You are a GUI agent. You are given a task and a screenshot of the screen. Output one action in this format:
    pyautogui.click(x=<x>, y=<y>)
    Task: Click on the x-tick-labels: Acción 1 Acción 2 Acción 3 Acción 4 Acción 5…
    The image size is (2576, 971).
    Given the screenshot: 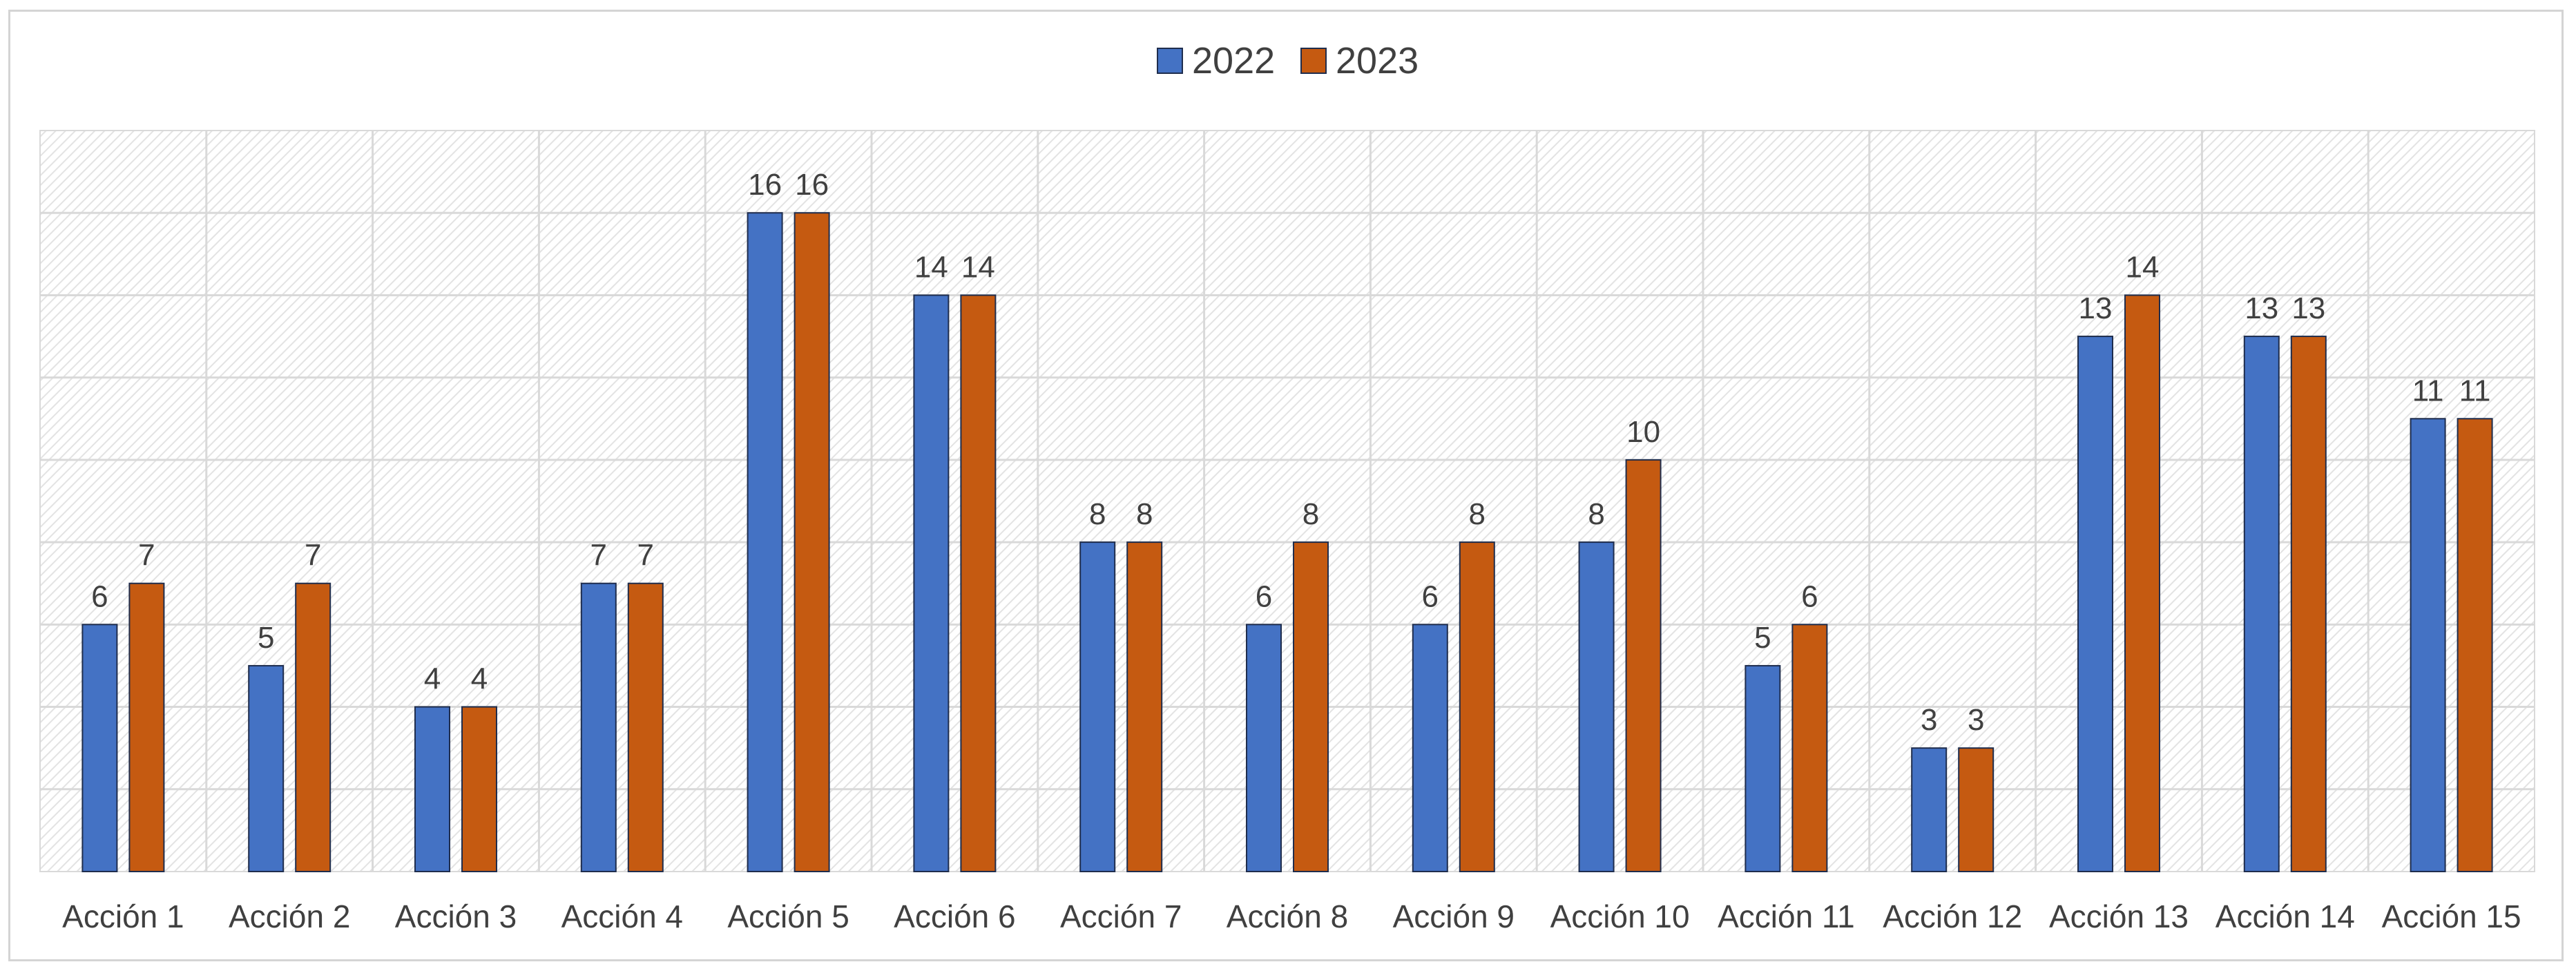 What is the action you would take?
    pyautogui.click(x=1291, y=916)
    